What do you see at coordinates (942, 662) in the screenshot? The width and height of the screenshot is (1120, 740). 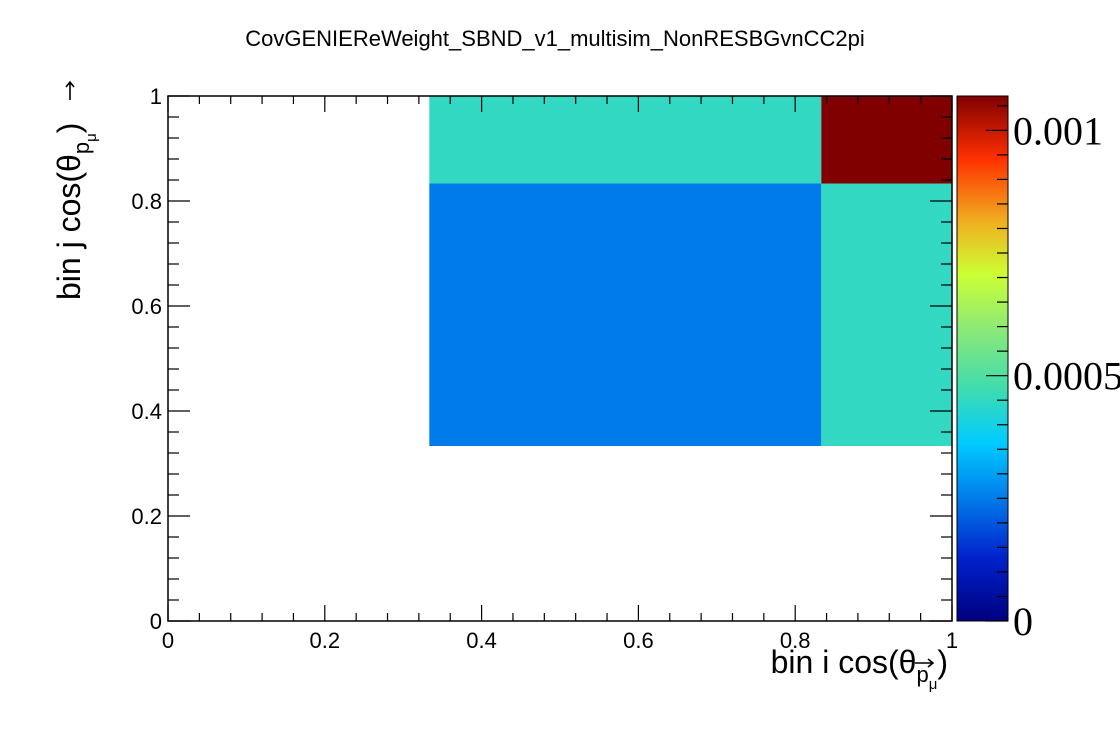 I see `x-axis-title-close: )` at bounding box center [942, 662].